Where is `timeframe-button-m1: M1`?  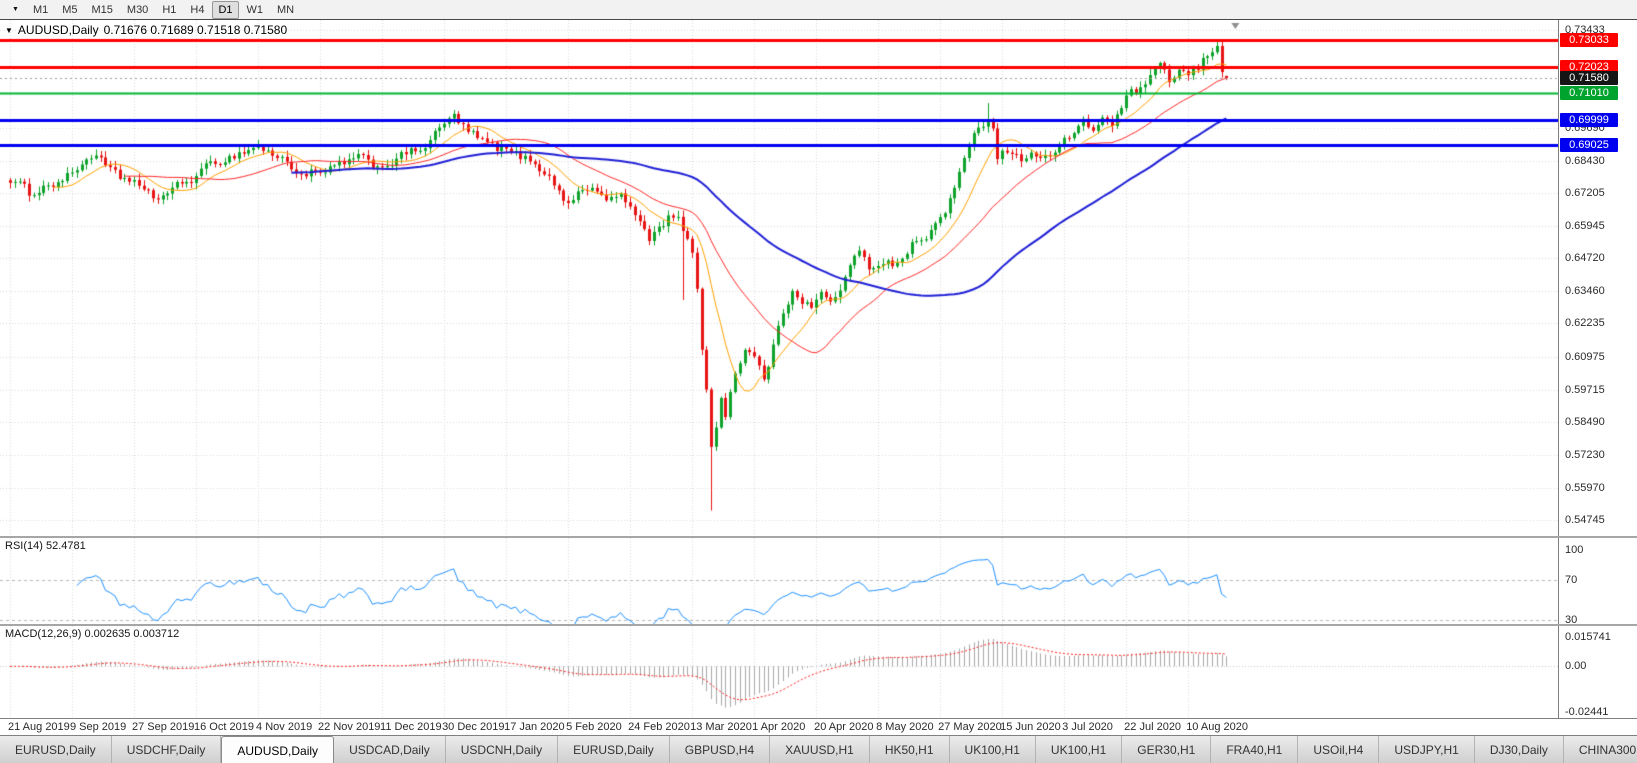
timeframe-button-m1: M1 is located at coordinates (40, 9).